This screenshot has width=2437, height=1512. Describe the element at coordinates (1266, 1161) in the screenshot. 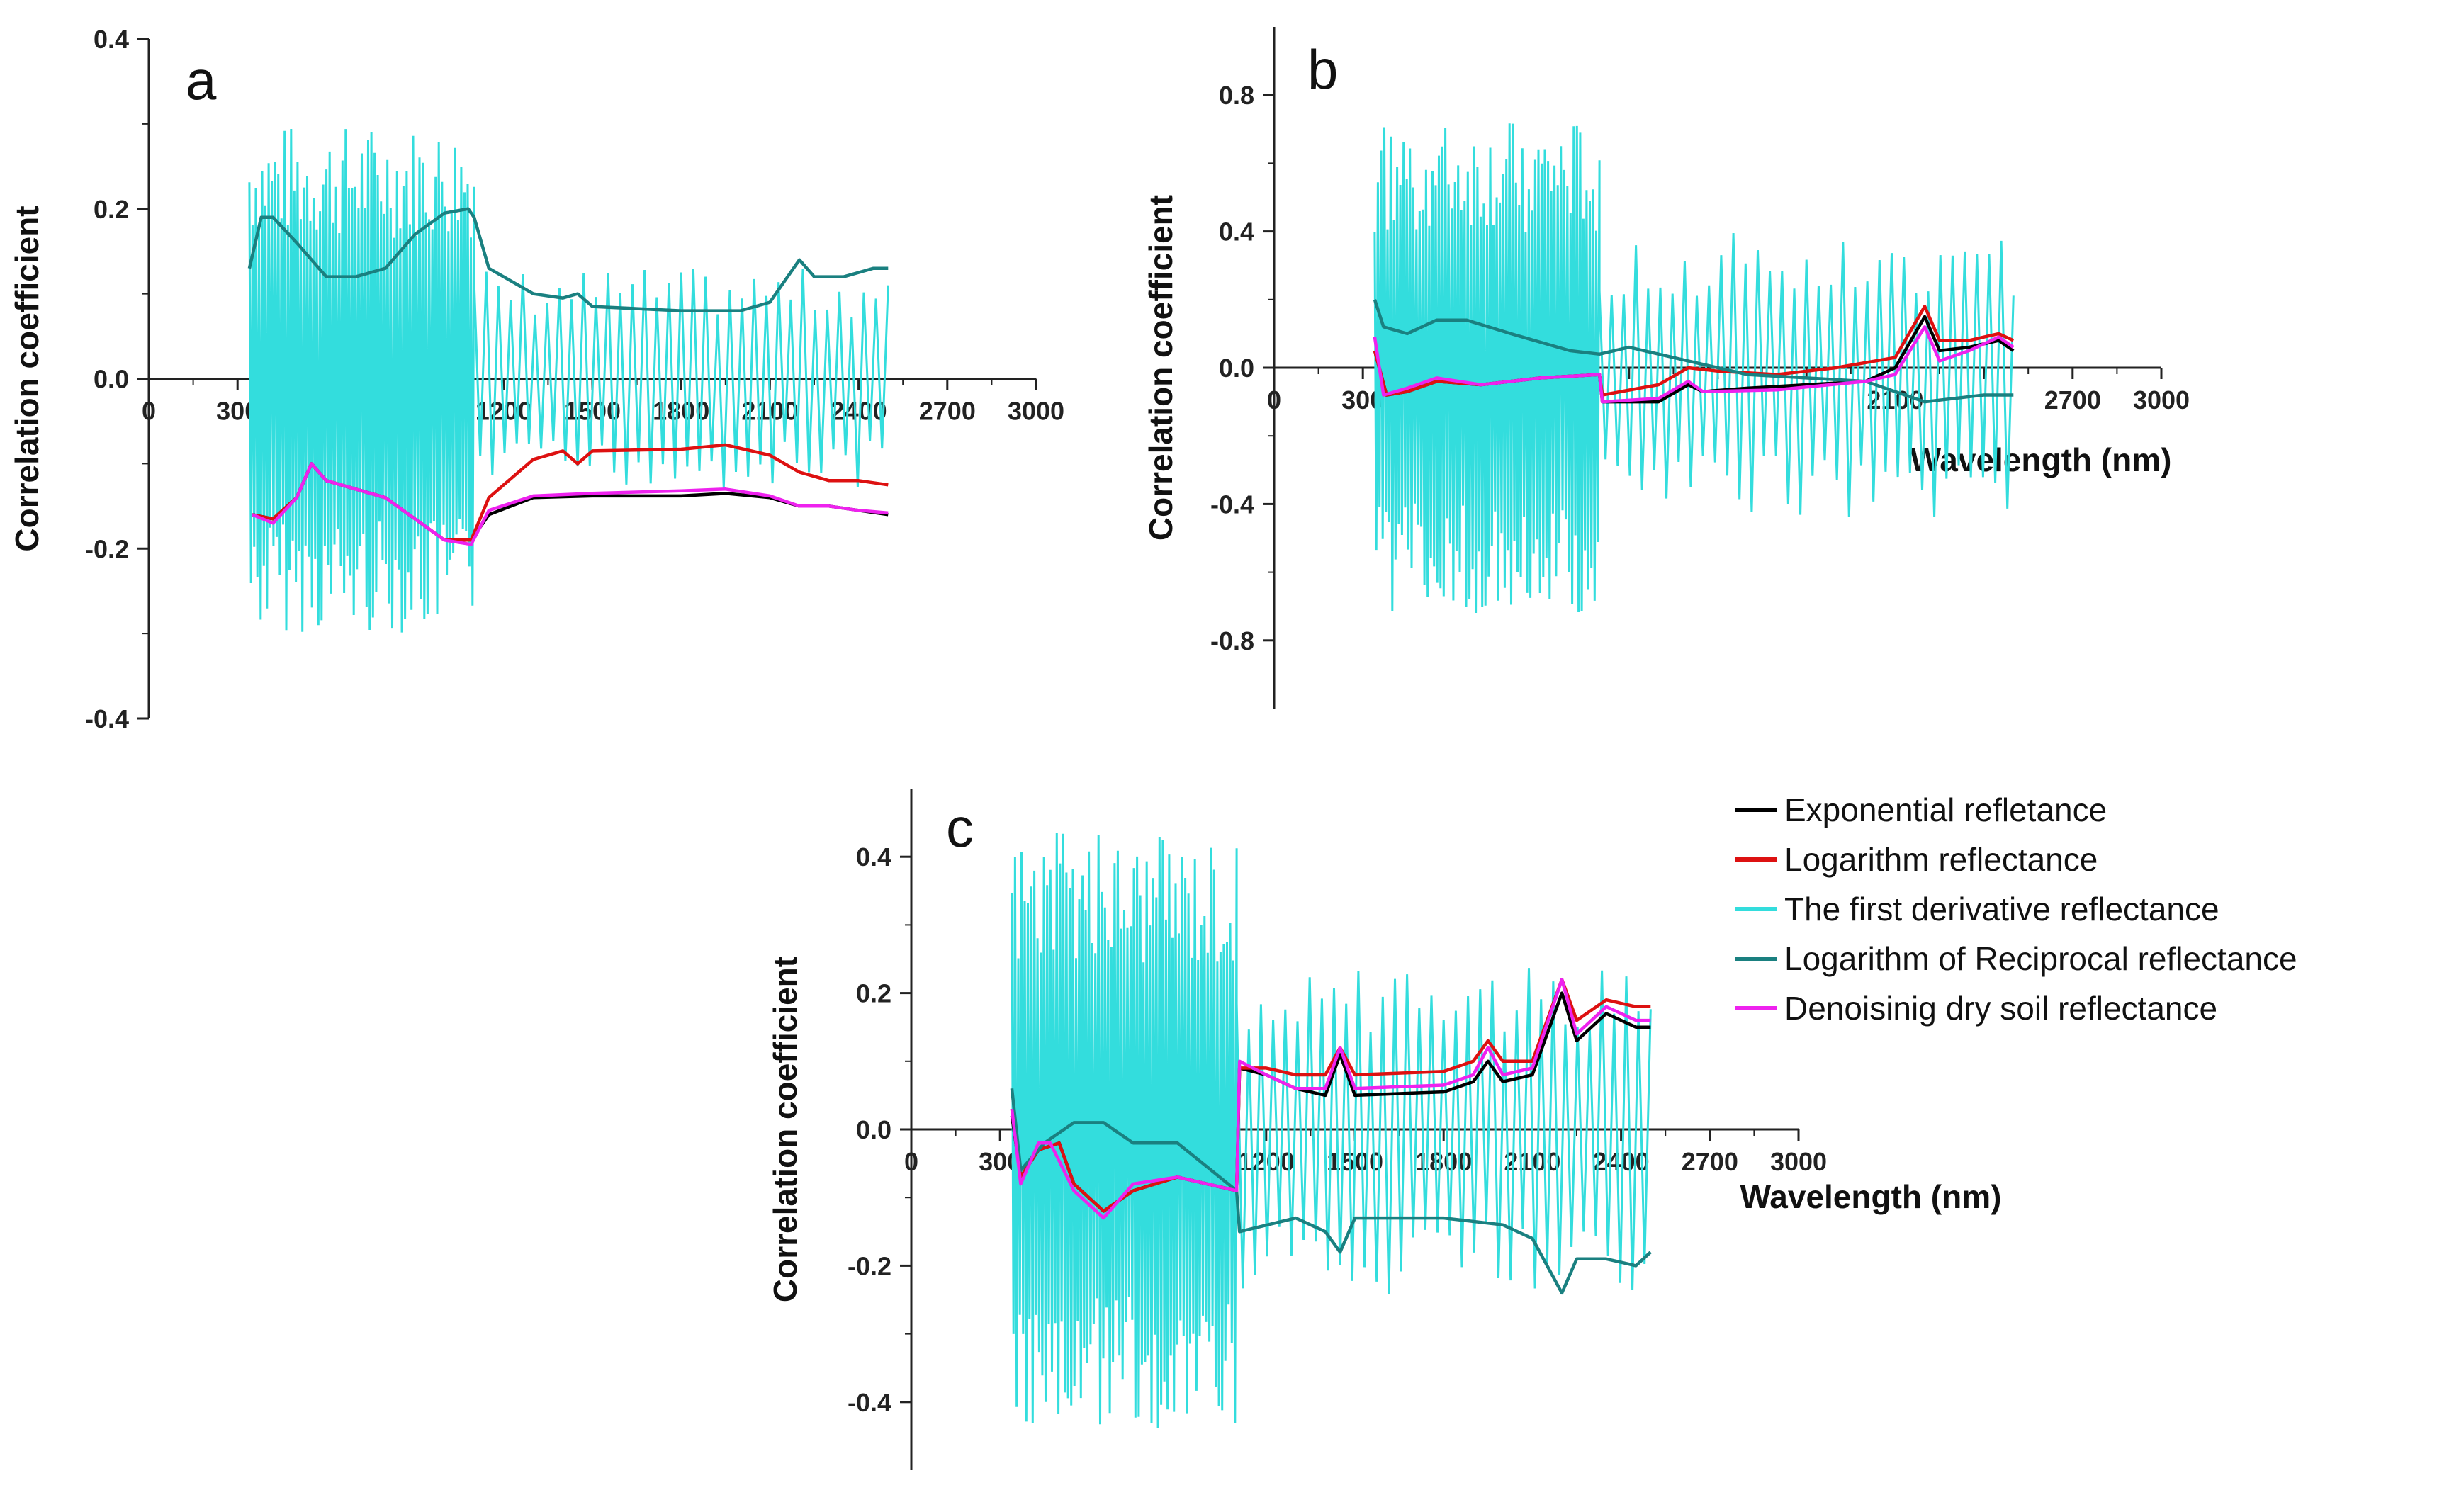

I see `x-tick-label: 1200` at that location.